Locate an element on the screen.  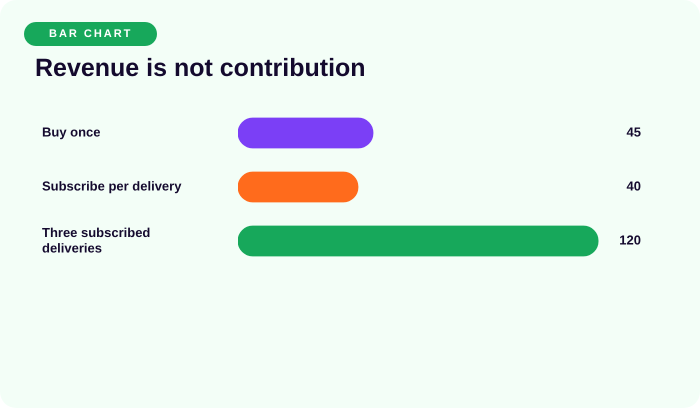
data-label: 40 is located at coordinates (633, 186).